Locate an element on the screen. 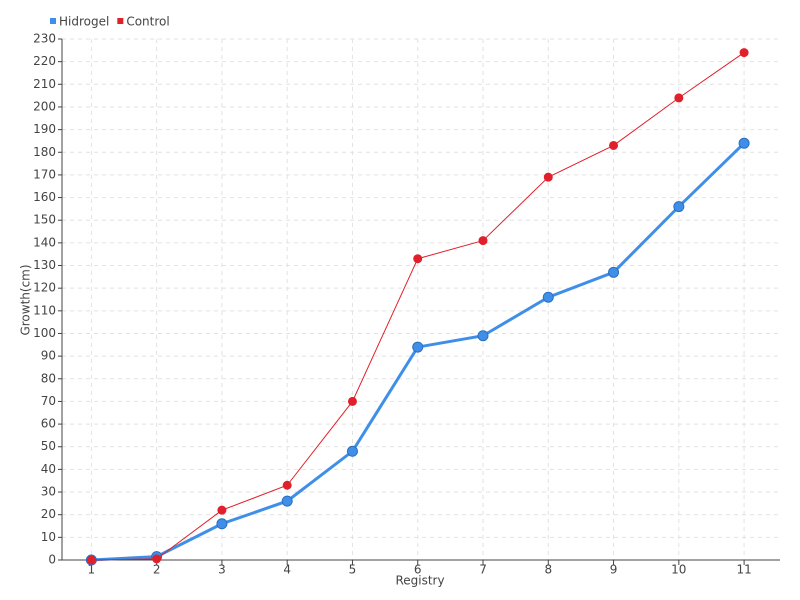 This screenshot has height=600, width=800. x-axis-label: Registry is located at coordinates (419, 581).